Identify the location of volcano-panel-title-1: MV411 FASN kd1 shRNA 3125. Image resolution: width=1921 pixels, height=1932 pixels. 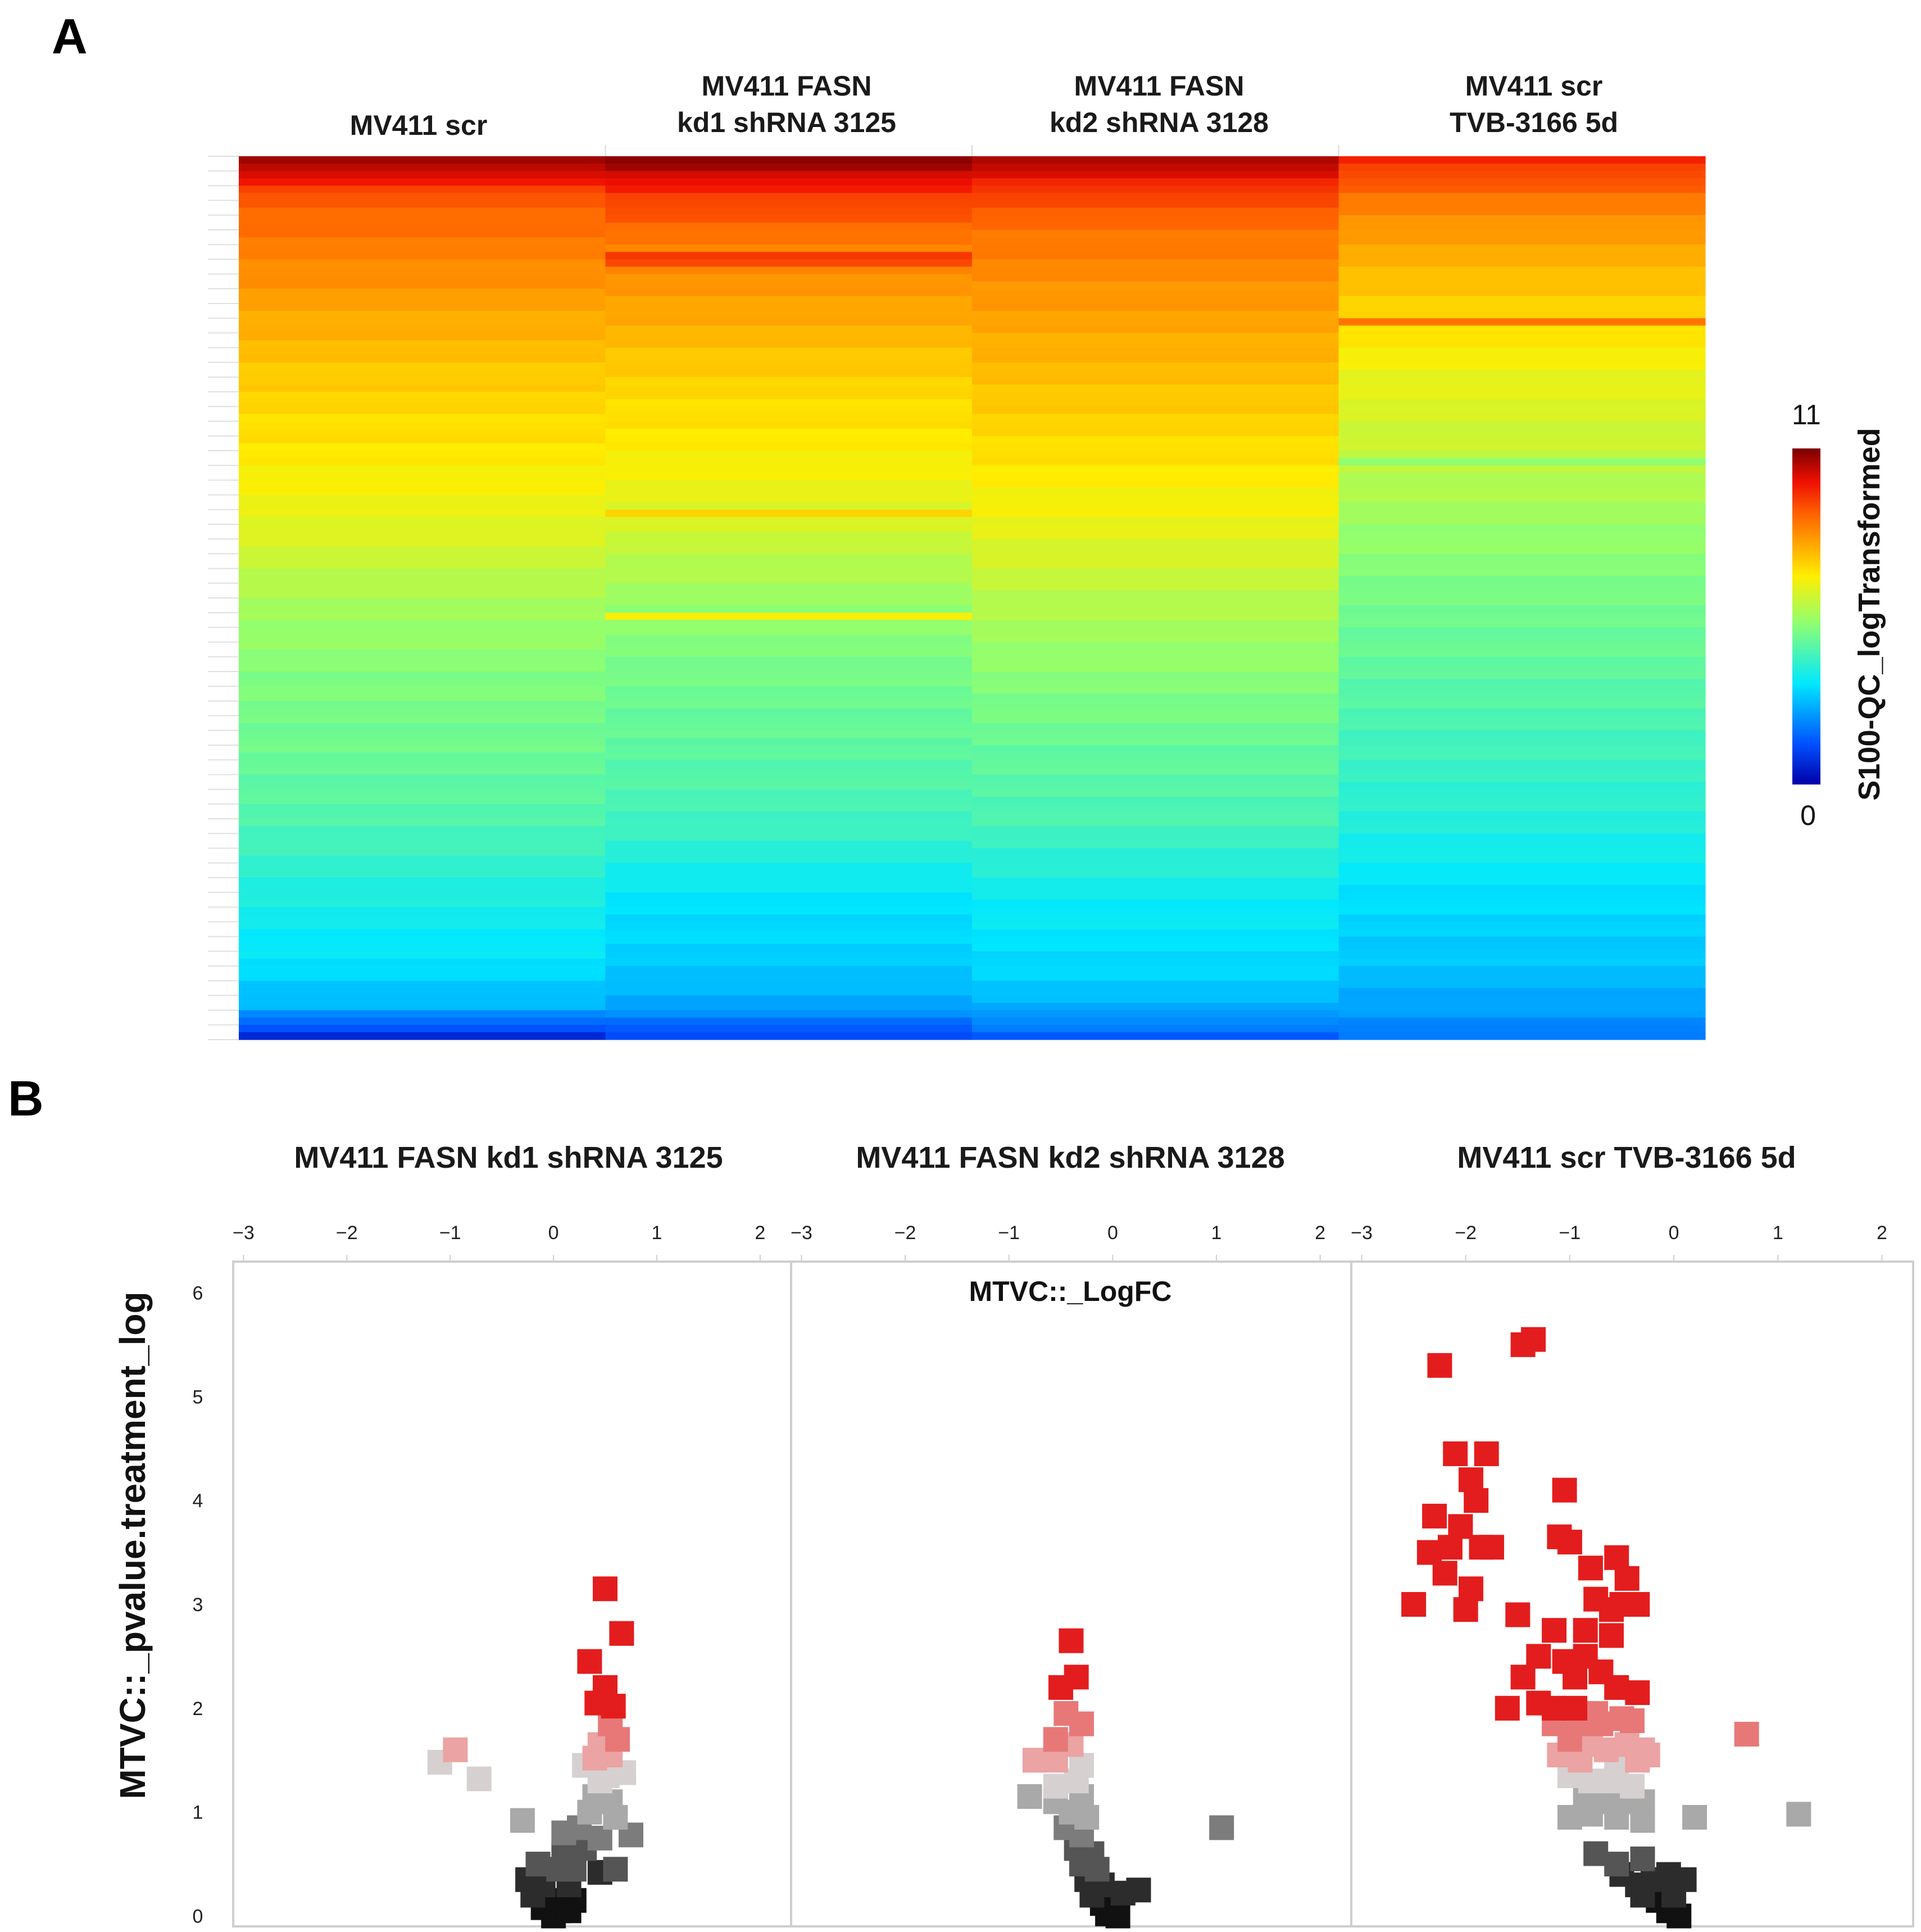
(508, 1157).